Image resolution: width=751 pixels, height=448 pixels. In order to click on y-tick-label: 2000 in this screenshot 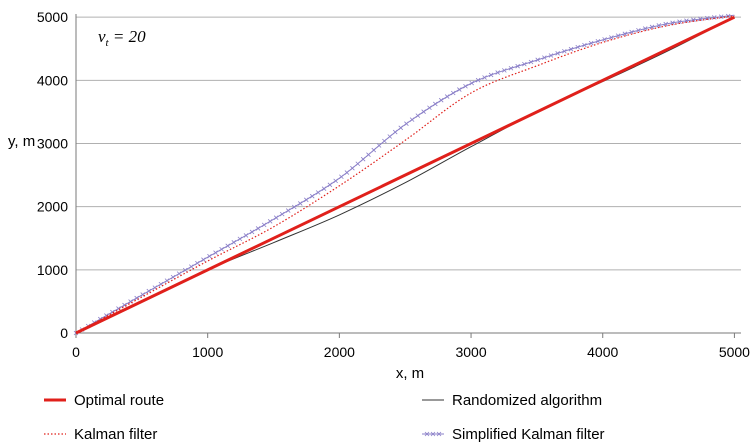, I will do `click(52, 207)`.